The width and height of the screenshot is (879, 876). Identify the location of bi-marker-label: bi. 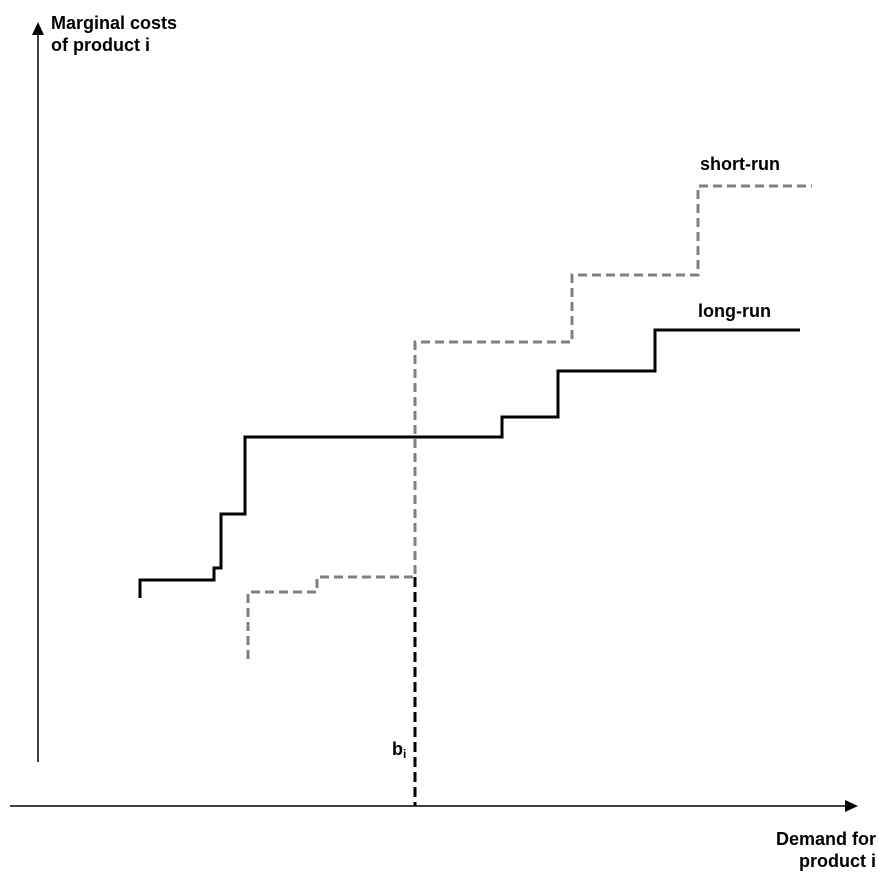
(399, 751).